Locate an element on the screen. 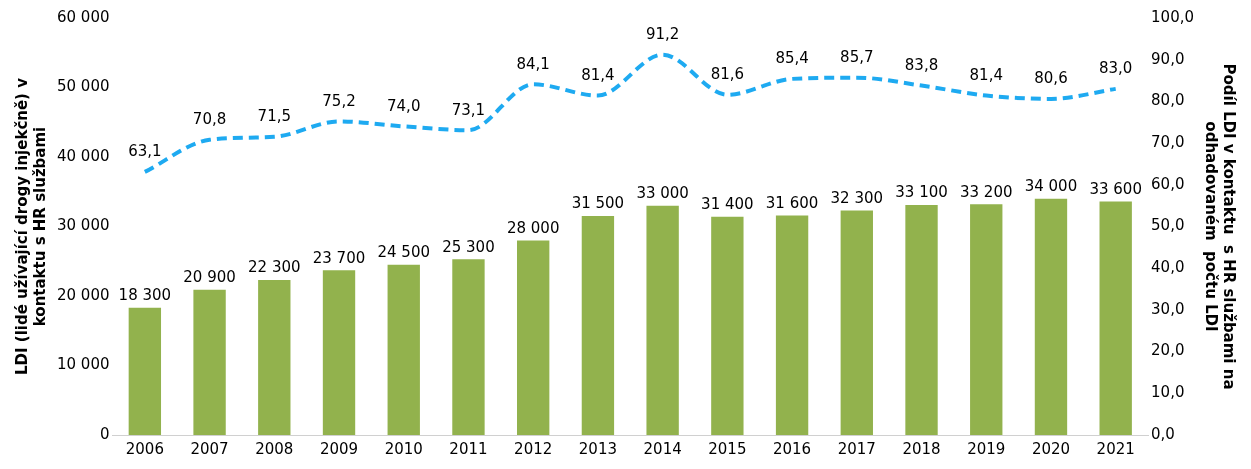 The image size is (1251, 469). y-tick-label: 60 000 is located at coordinates (83, 16).